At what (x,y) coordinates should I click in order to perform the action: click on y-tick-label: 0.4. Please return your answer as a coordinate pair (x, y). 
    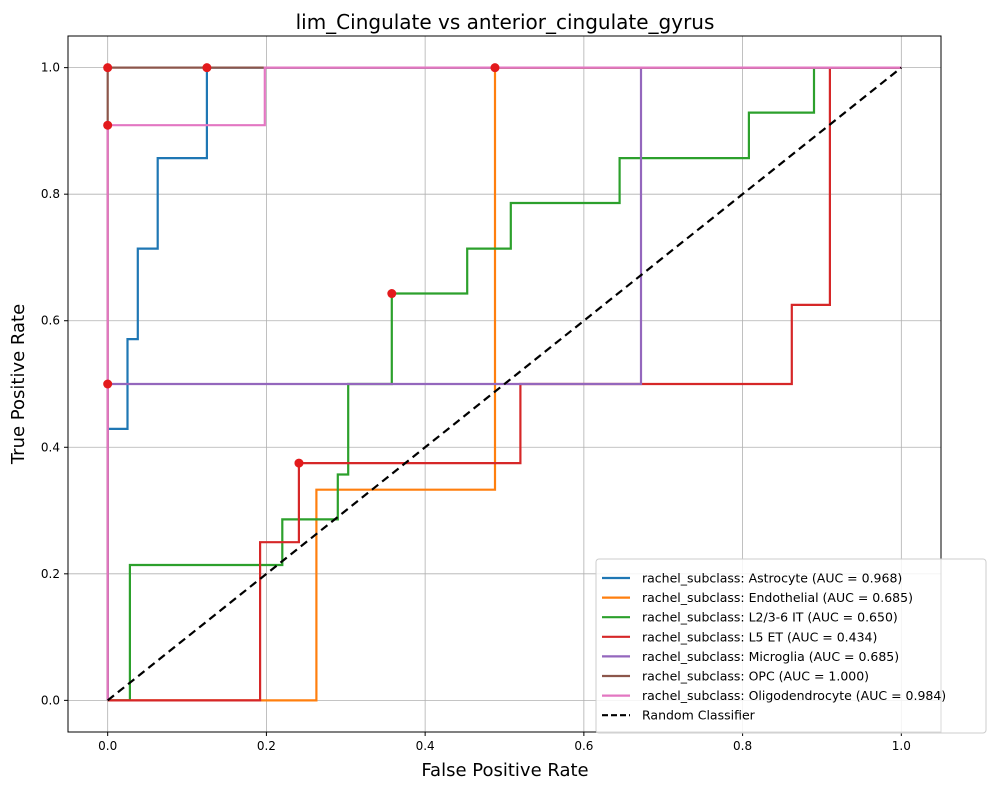
    Looking at the image, I should click on (50, 447).